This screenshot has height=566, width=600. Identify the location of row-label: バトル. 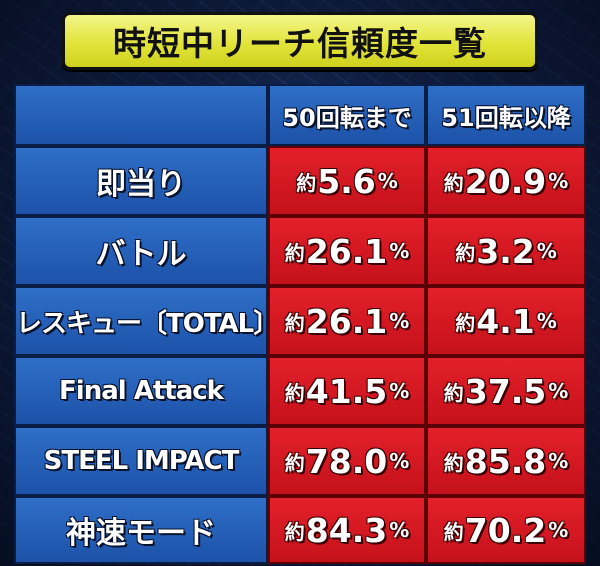
(141, 251).